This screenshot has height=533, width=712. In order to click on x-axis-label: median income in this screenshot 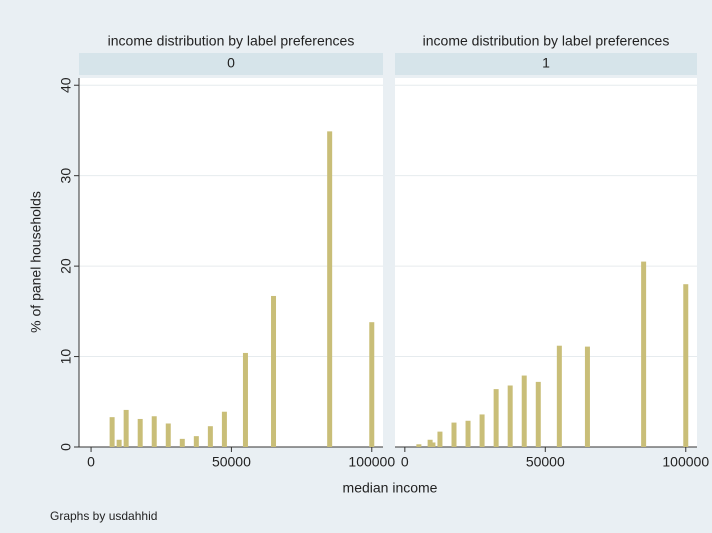, I will do `click(390, 488)`.